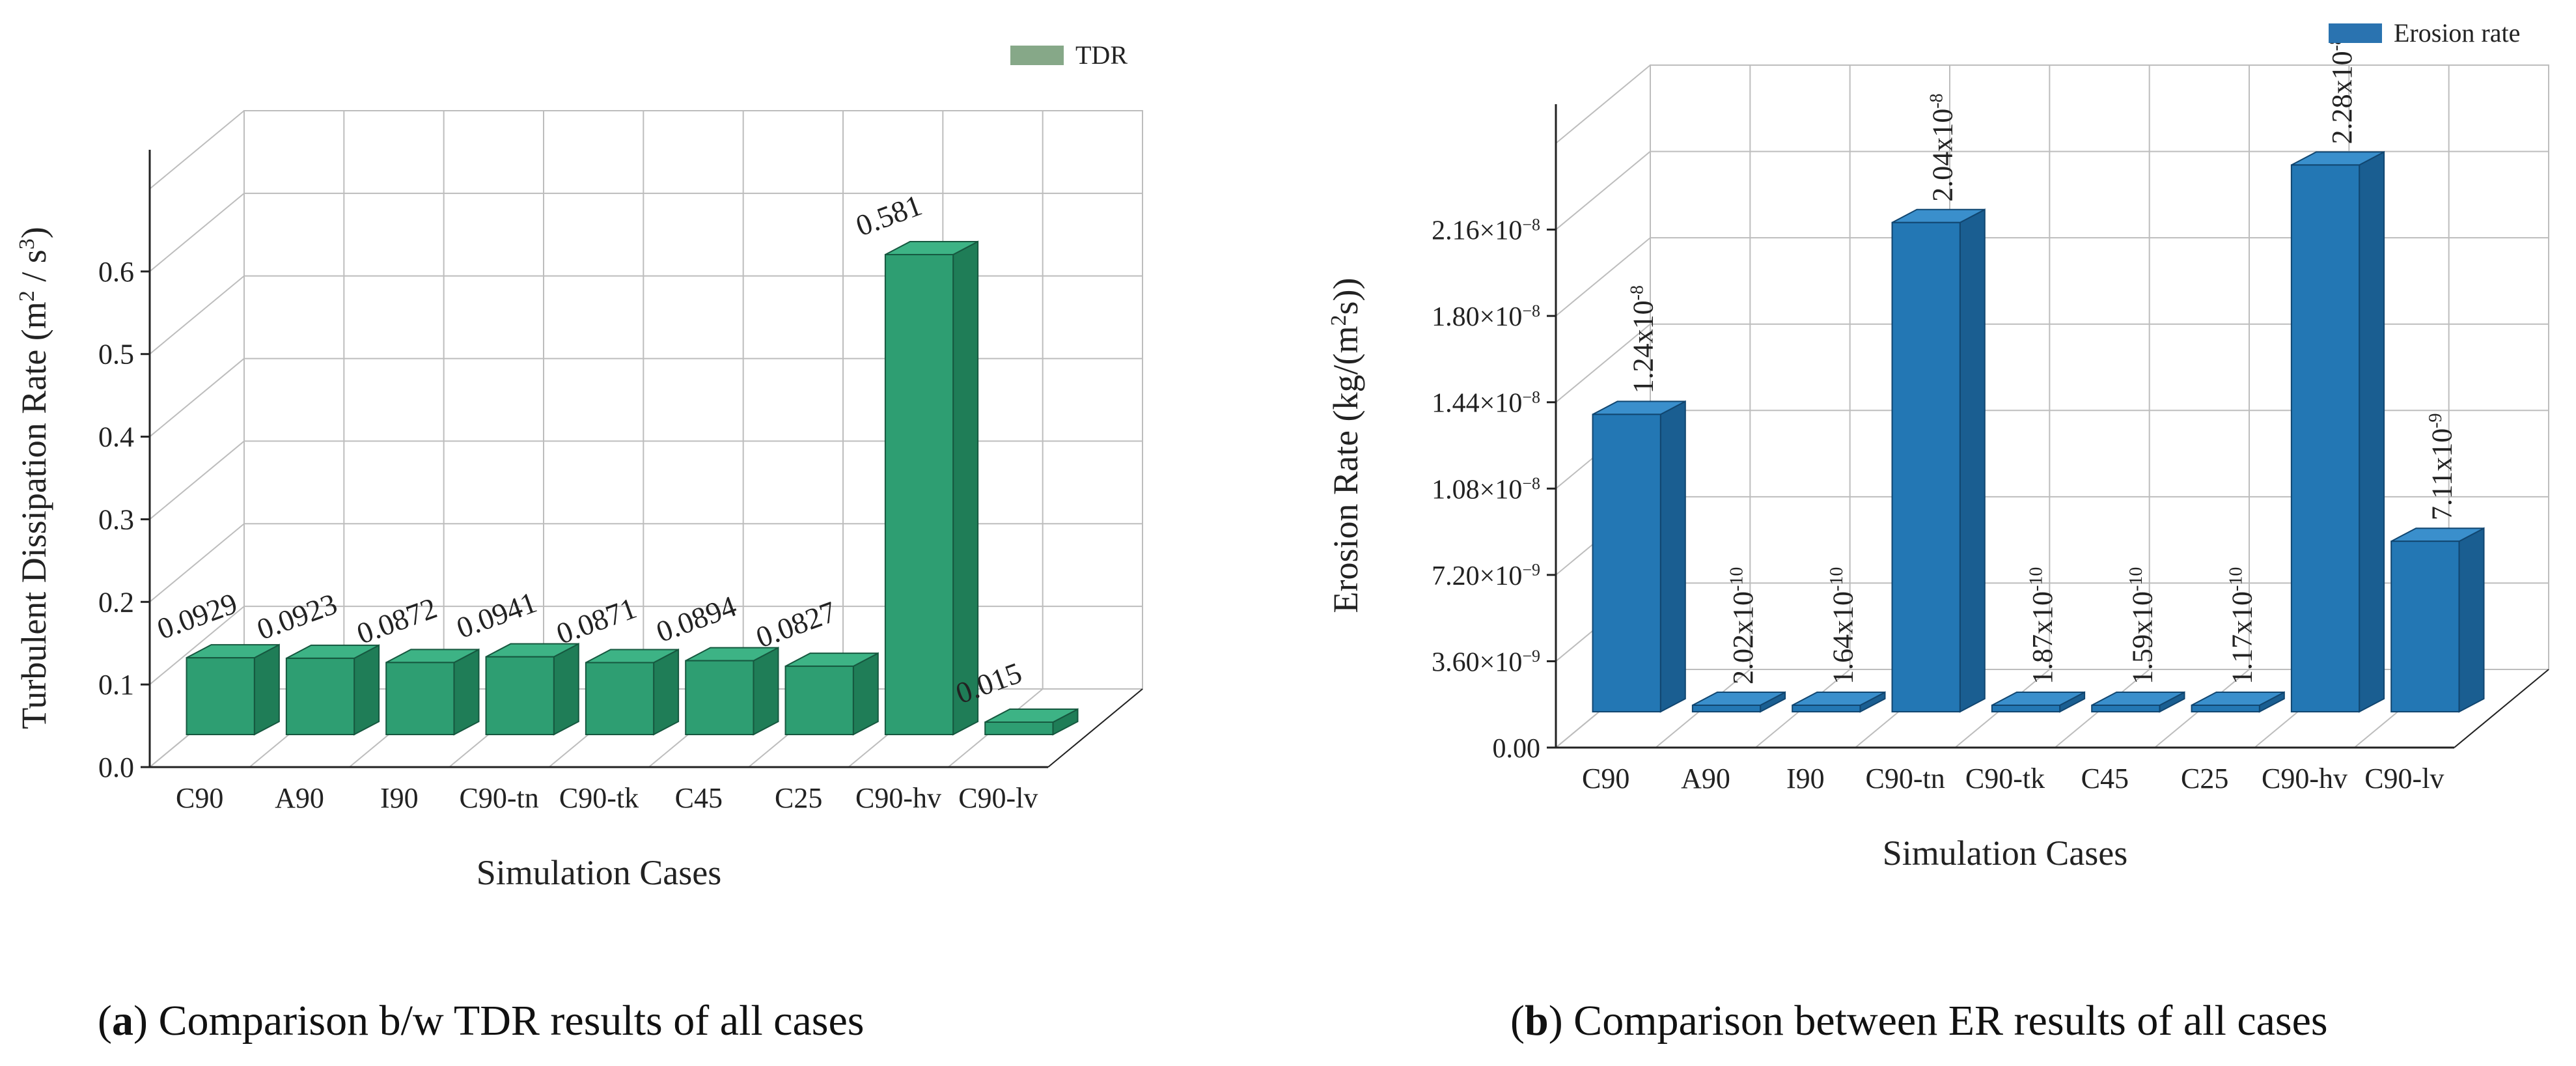 This screenshot has height=1066, width=2576. I want to click on x-tick-label: C90, so click(1605, 778).